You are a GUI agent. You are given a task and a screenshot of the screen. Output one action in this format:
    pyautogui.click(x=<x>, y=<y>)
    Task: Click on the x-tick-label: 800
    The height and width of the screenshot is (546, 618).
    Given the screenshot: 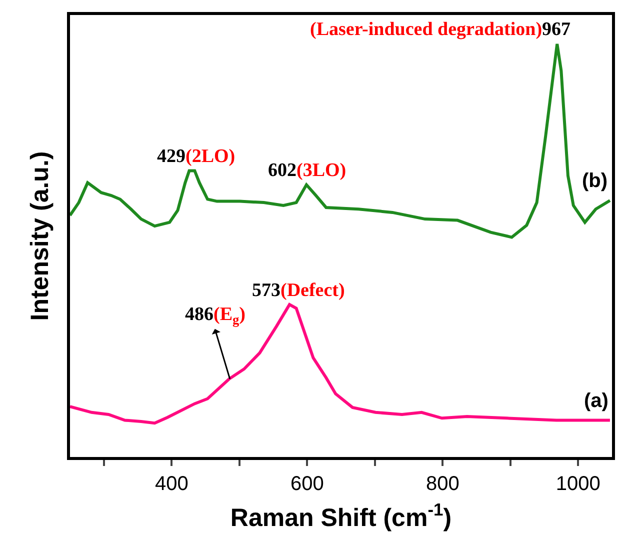 What is the action you would take?
    pyautogui.click(x=443, y=483)
    